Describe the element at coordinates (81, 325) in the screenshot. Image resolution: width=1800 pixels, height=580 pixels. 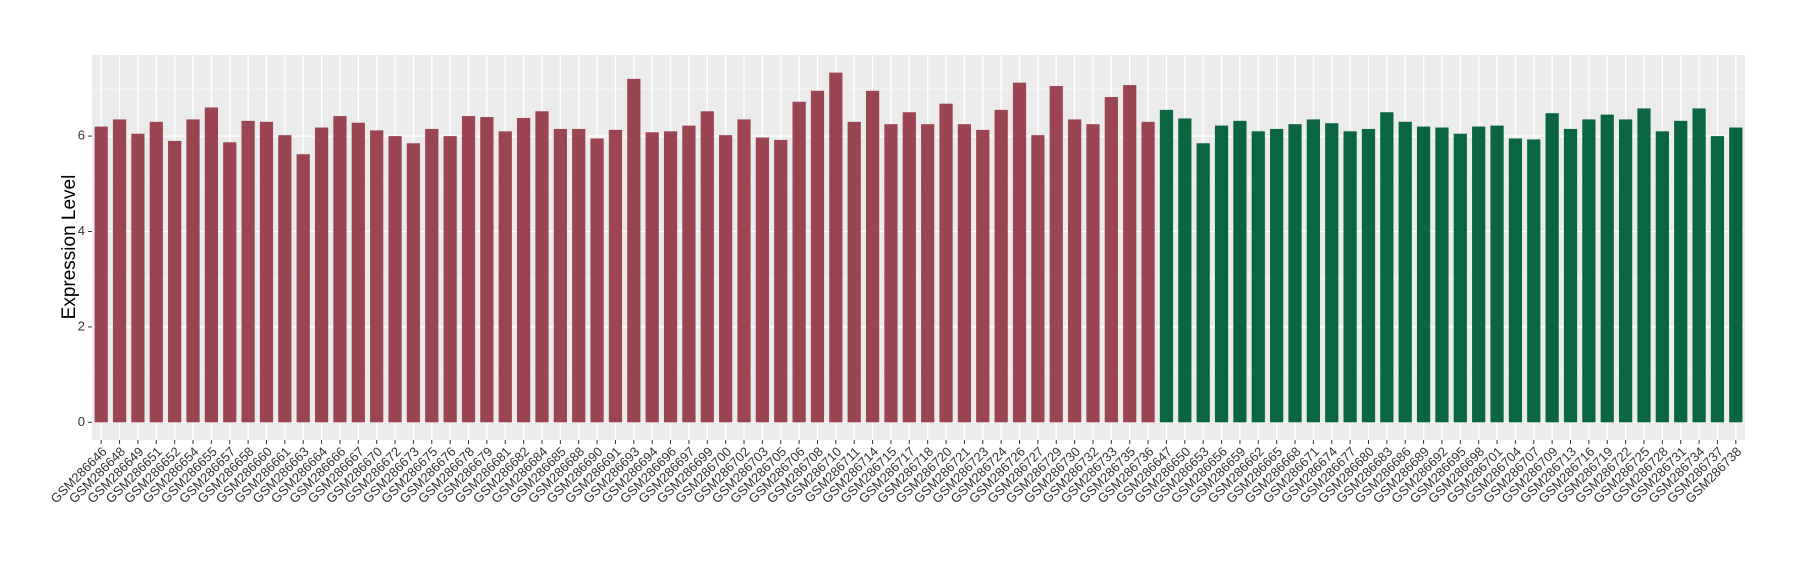
I see `y-tick-label: 2` at that location.